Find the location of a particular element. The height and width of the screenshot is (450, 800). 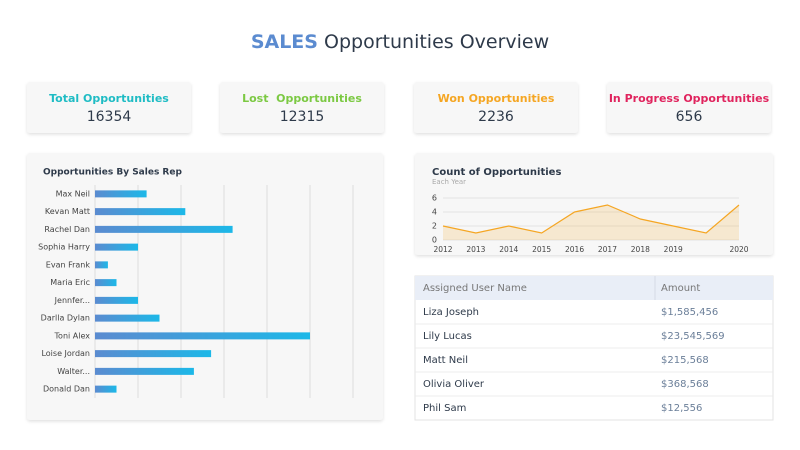

chart-subtitle: Each Year is located at coordinates (449, 182).